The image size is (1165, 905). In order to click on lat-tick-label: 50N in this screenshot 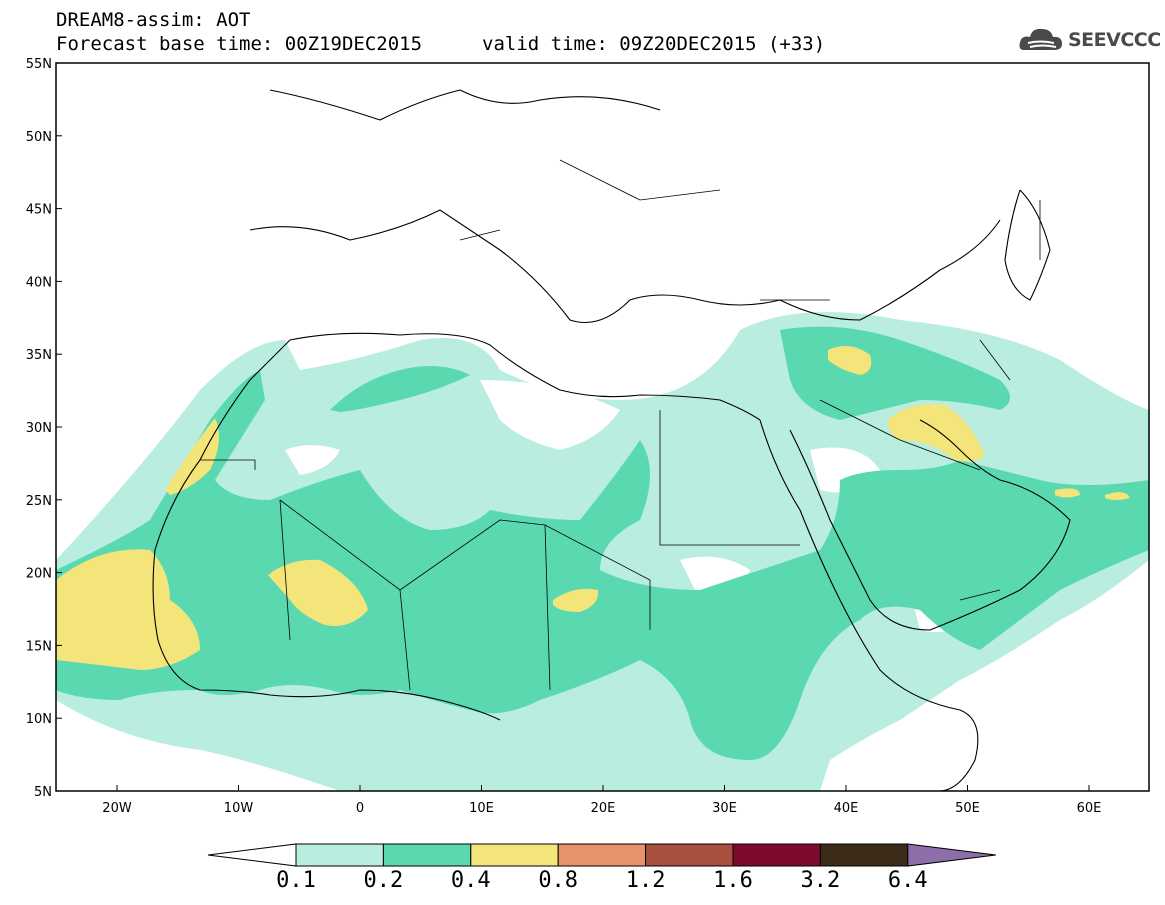, I will do `click(39, 137)`.